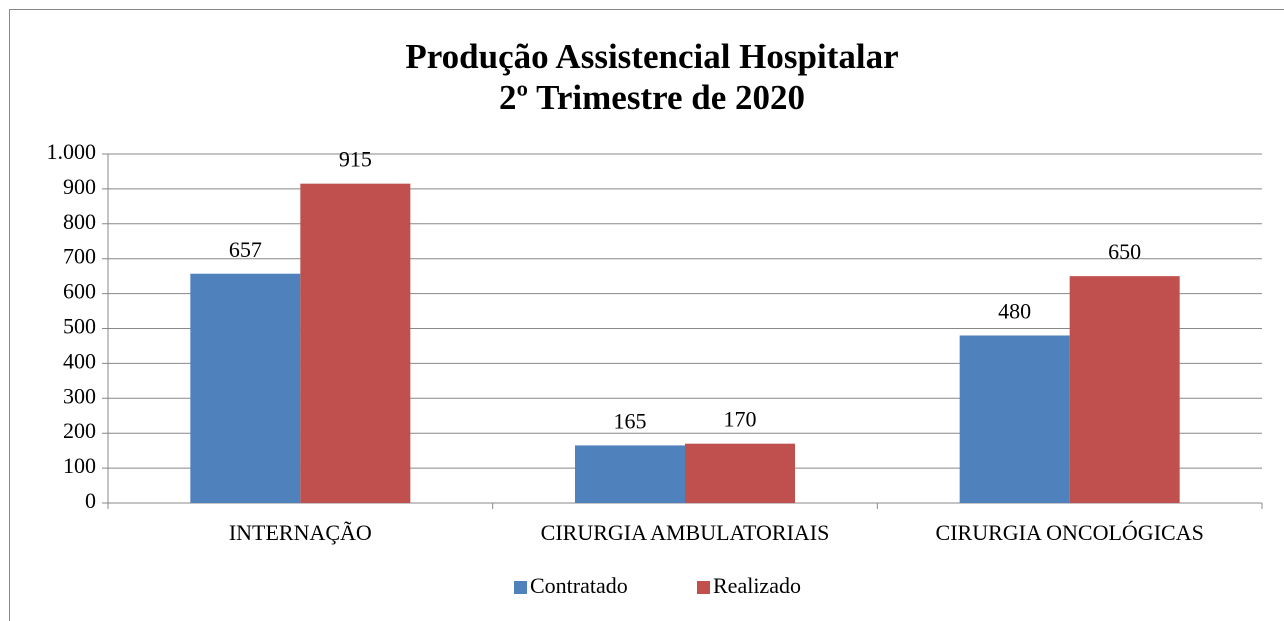  I want to click on y-tick-label: 500, so click(79, 326).